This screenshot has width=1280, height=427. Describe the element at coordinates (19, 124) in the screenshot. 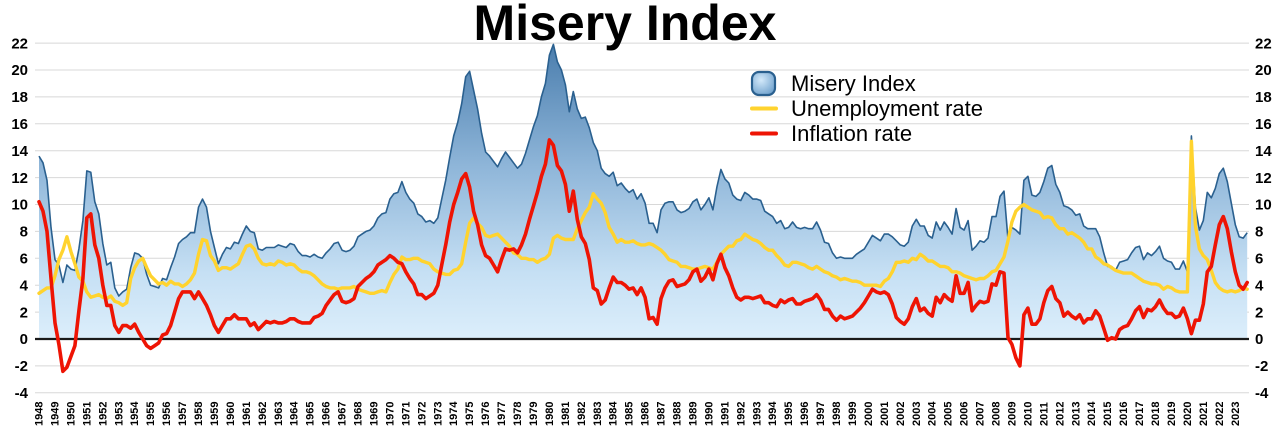

I see `y-tick-label-left: 16` at that location.